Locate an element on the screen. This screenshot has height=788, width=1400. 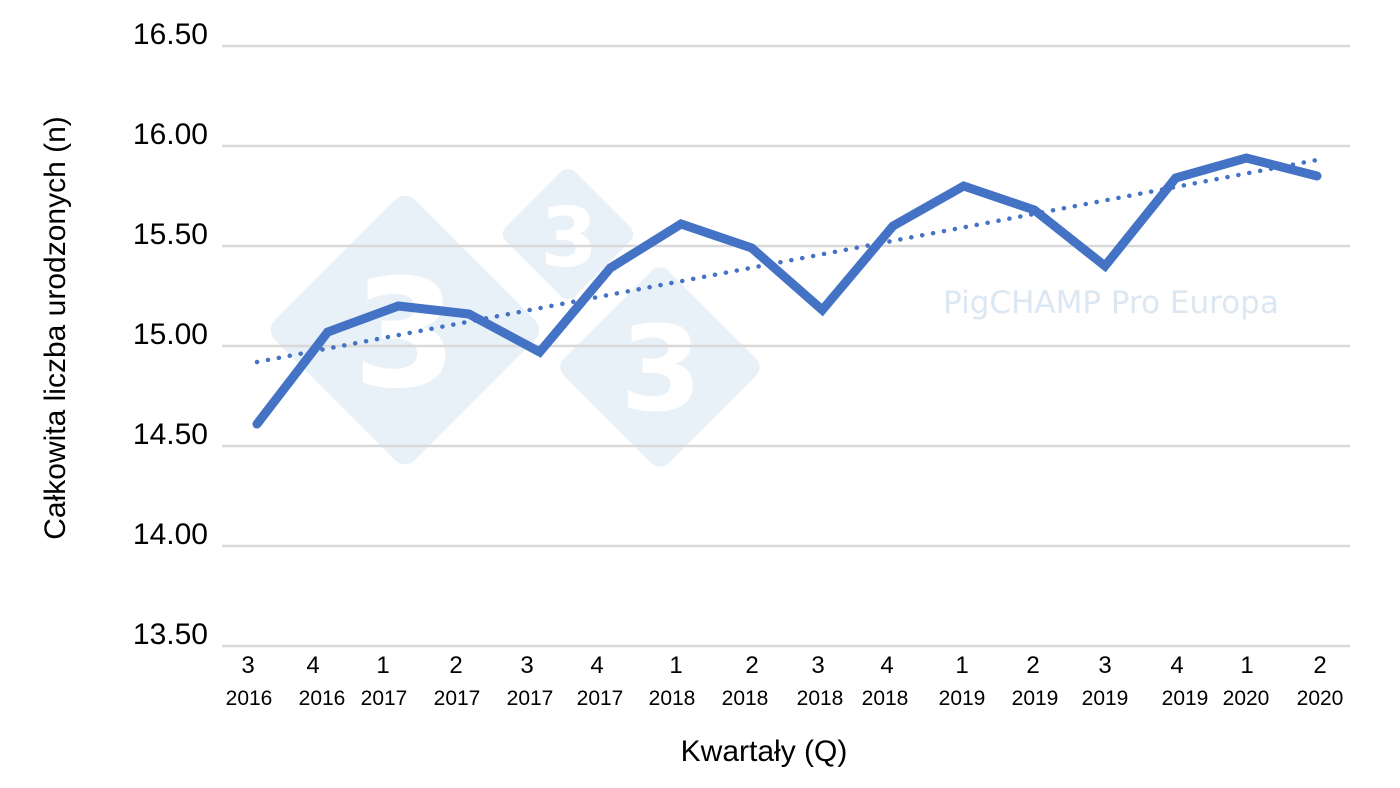
y-tick-label: 15.50 is located at coordinates (170, 234).